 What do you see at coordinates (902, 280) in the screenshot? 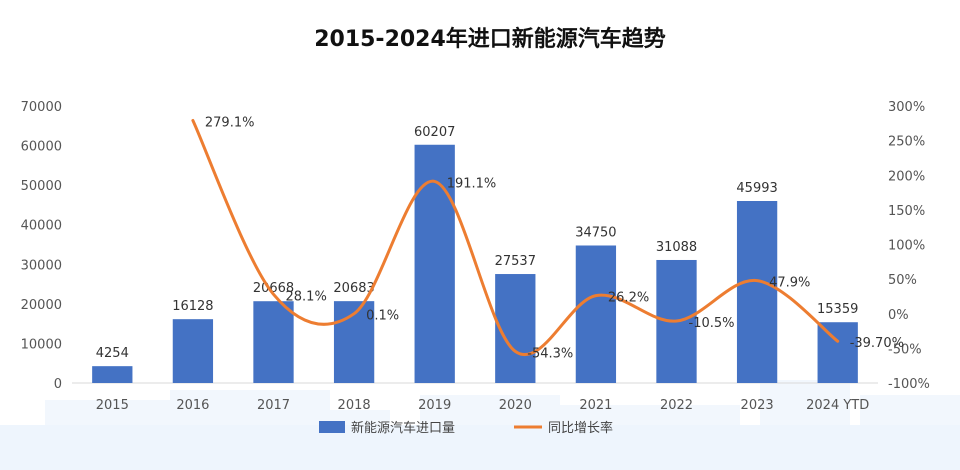
I see `y-right-tick-label: 50%` at bounding box center [902, 280].